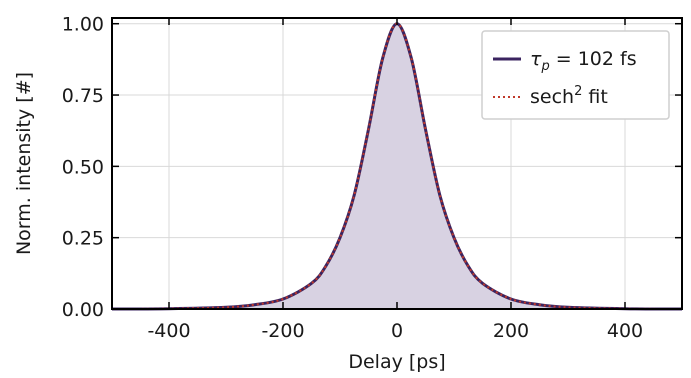  Describe the element at coordinates (83, 96) in the screenshot. I see `y-tick-label: 0.75` at that location.